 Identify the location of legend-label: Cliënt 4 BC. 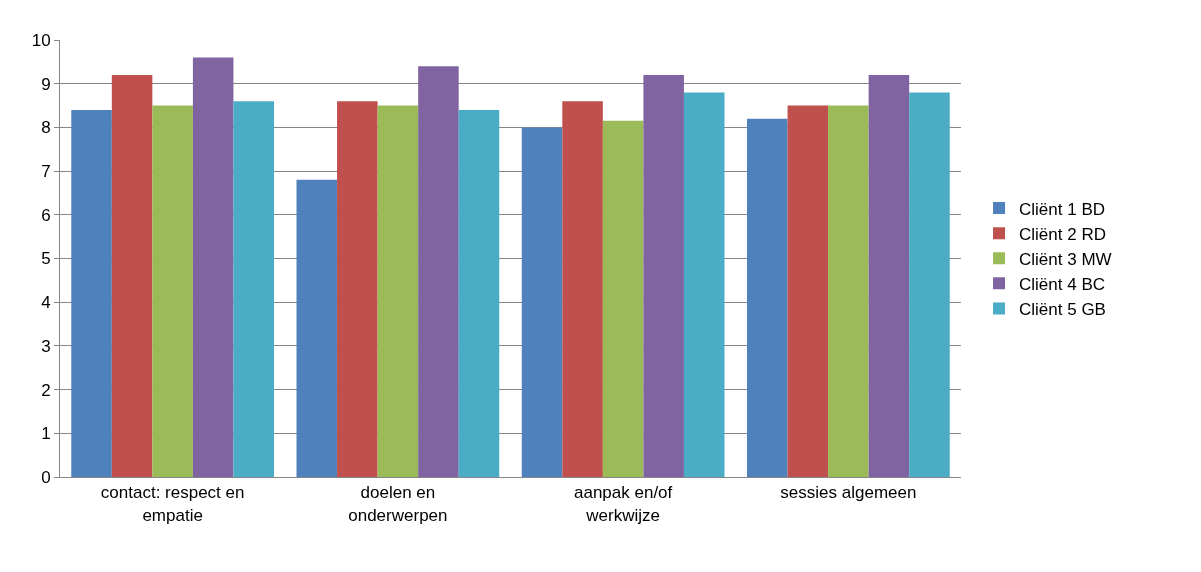
(1062, 284).